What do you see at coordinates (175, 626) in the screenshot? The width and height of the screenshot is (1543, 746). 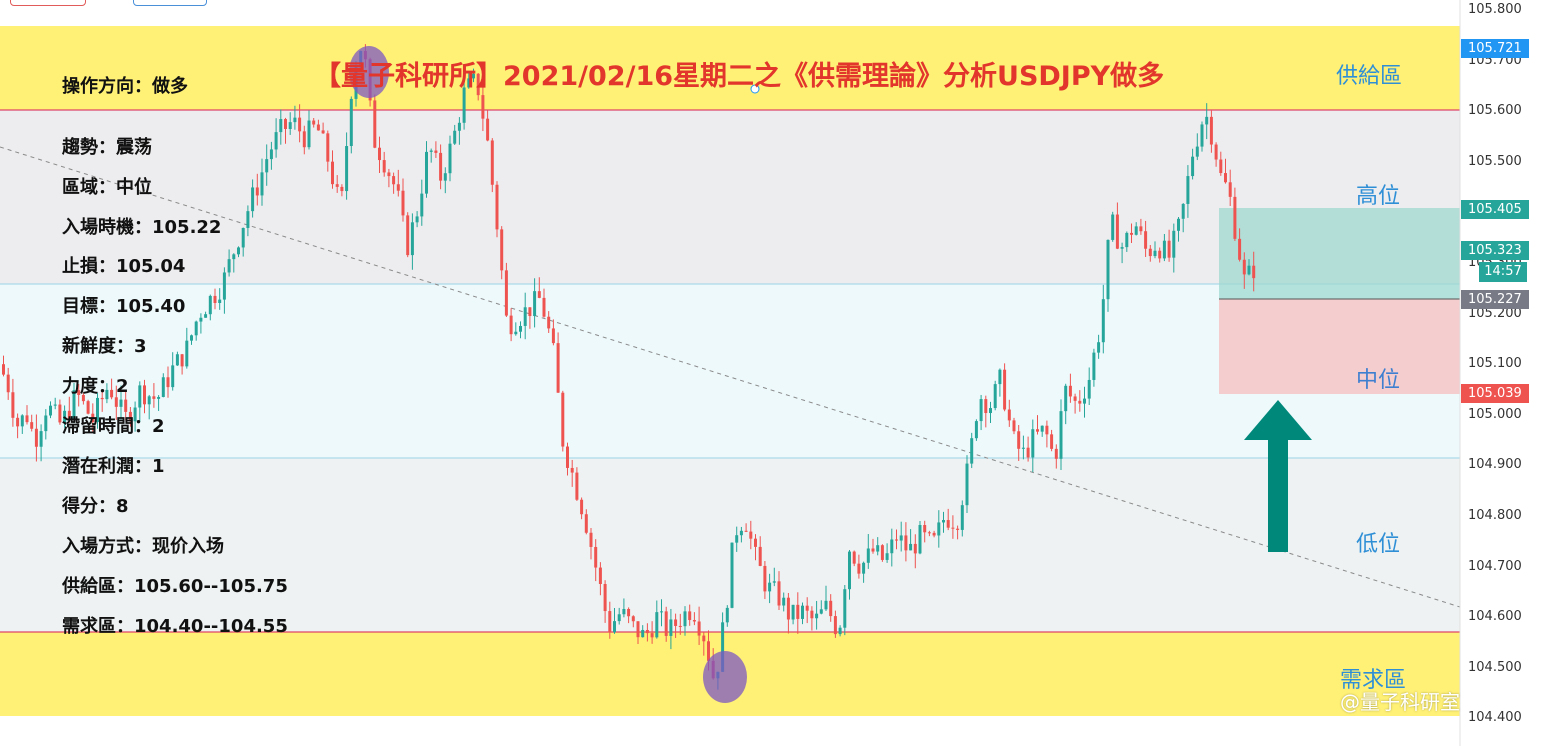 I see `info-line: 需求區：104.40--104.55` at bounding box center [175, 626].